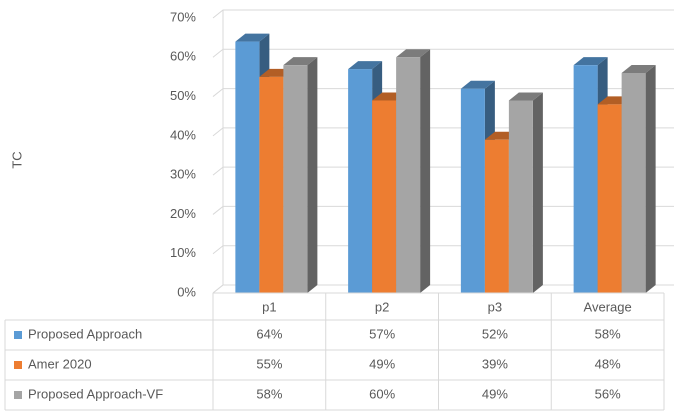 This screenshot has width=685, height=416. What do you see at coordinates (382, 393) in the screenshot?
I see `table-value: 60%` at bounding box center [382, 393].